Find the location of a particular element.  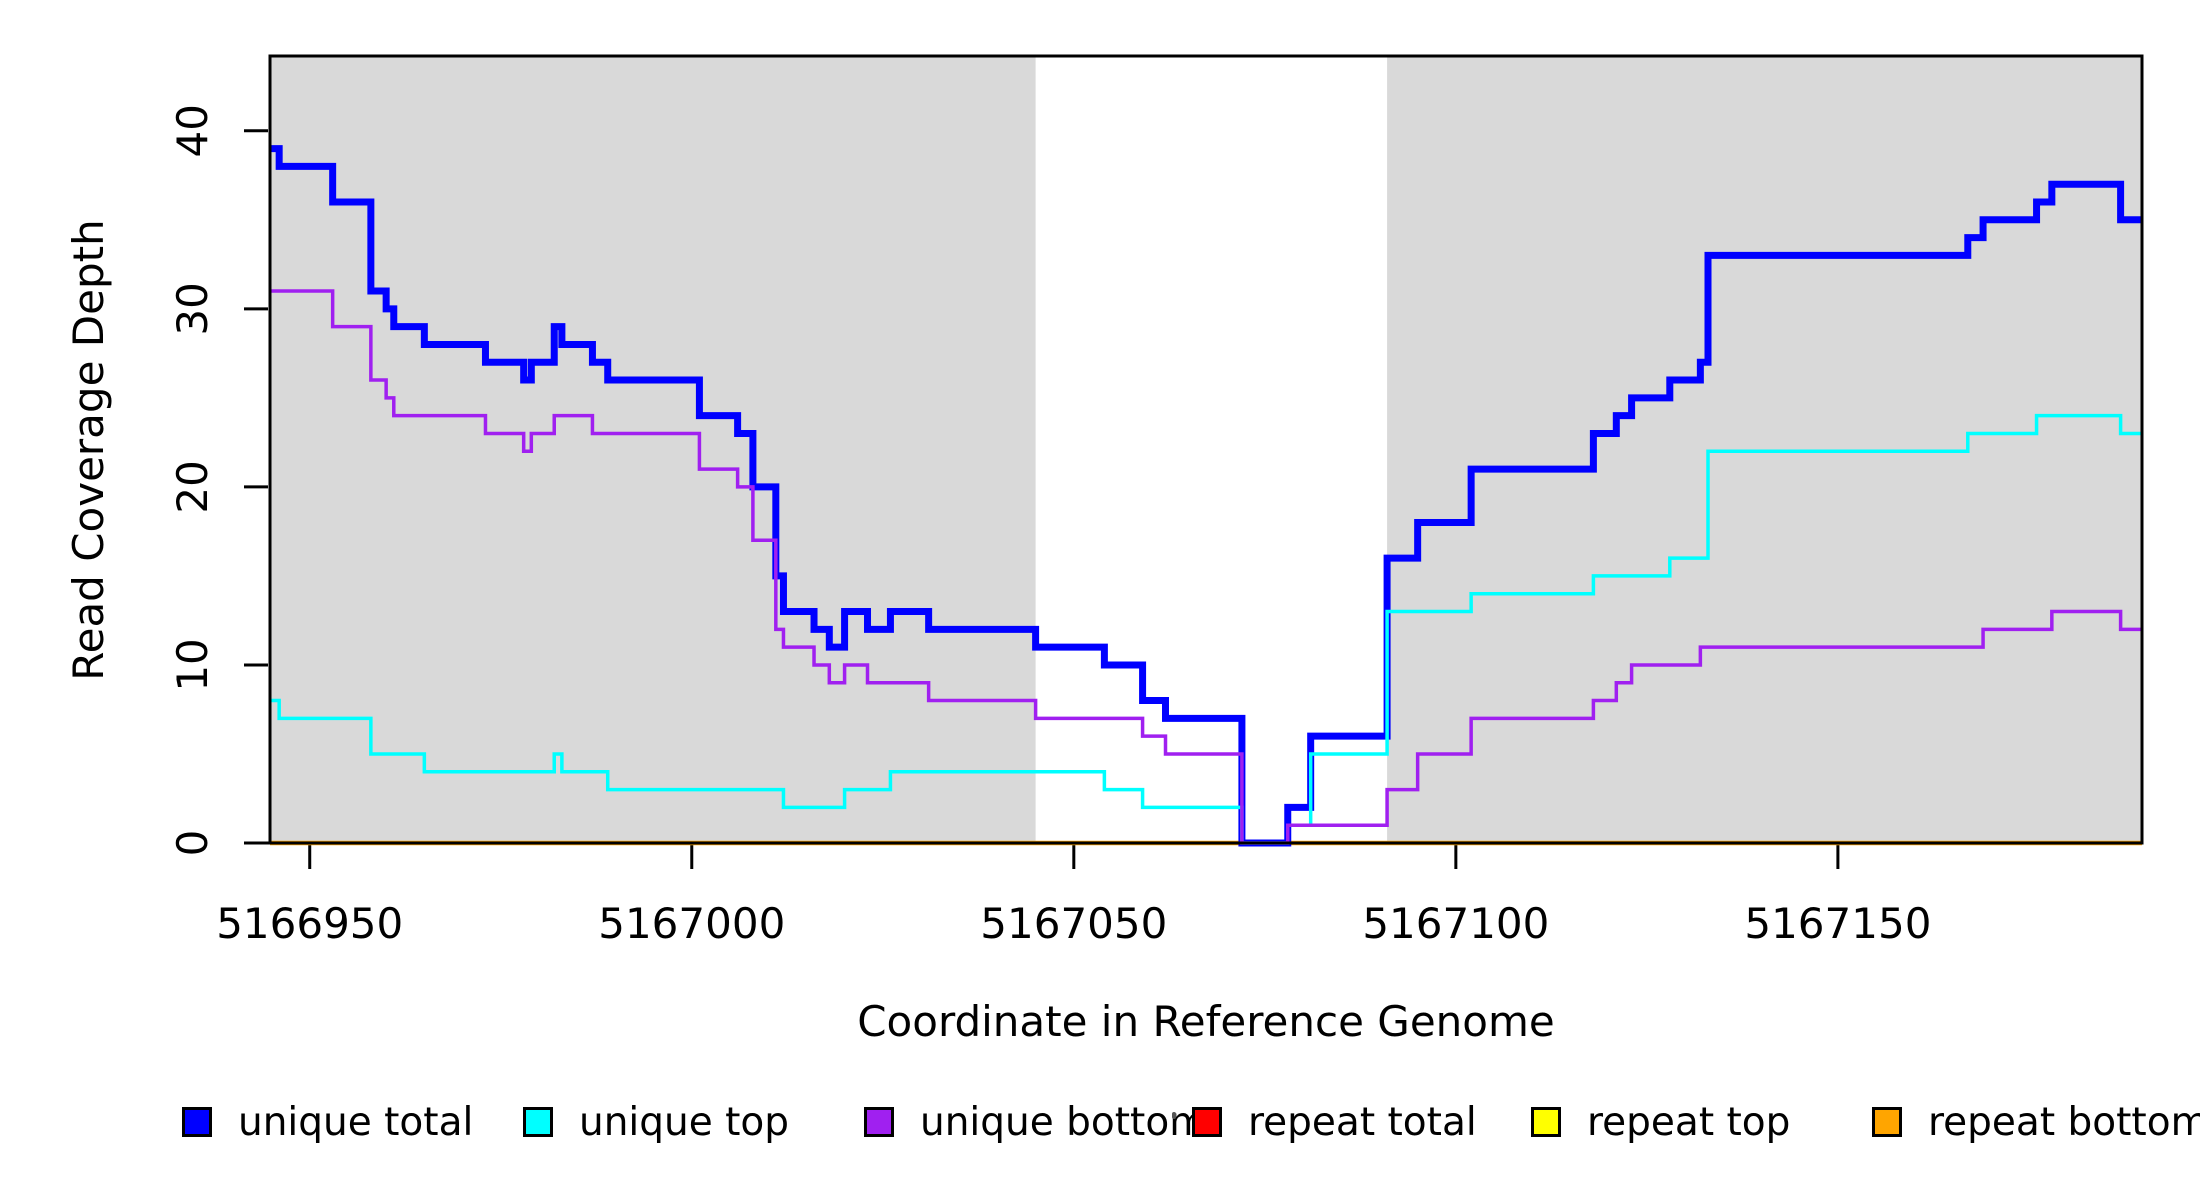

legend-swatch-repeat-top is located at coordinates (1546, 1122).